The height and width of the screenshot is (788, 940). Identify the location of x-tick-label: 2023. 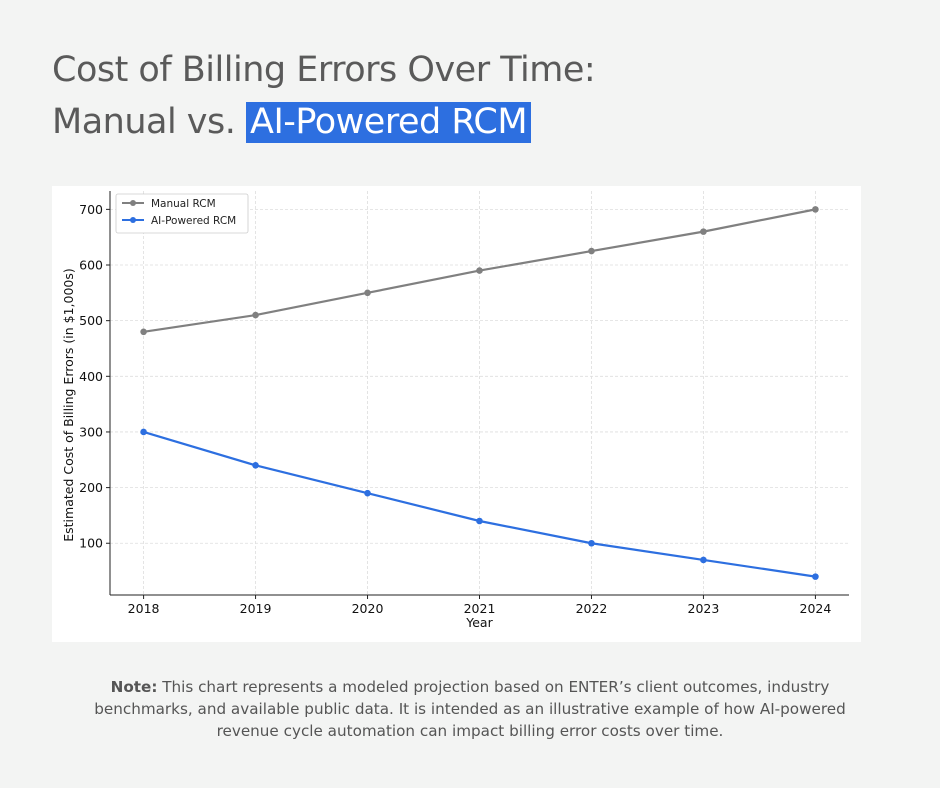
(704, 608).